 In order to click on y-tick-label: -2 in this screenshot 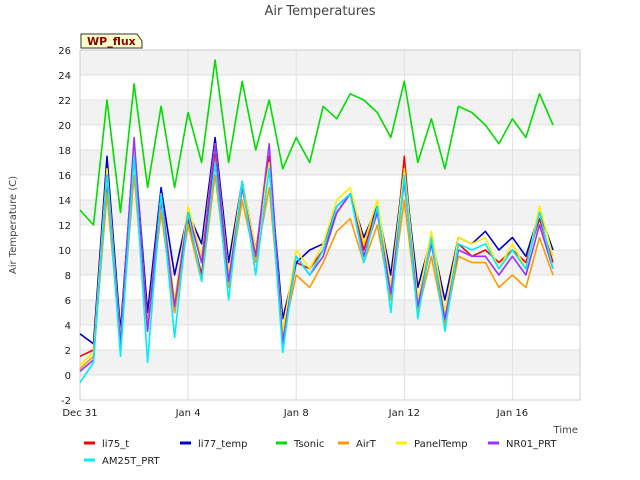, I will do `click(66, 401)`.